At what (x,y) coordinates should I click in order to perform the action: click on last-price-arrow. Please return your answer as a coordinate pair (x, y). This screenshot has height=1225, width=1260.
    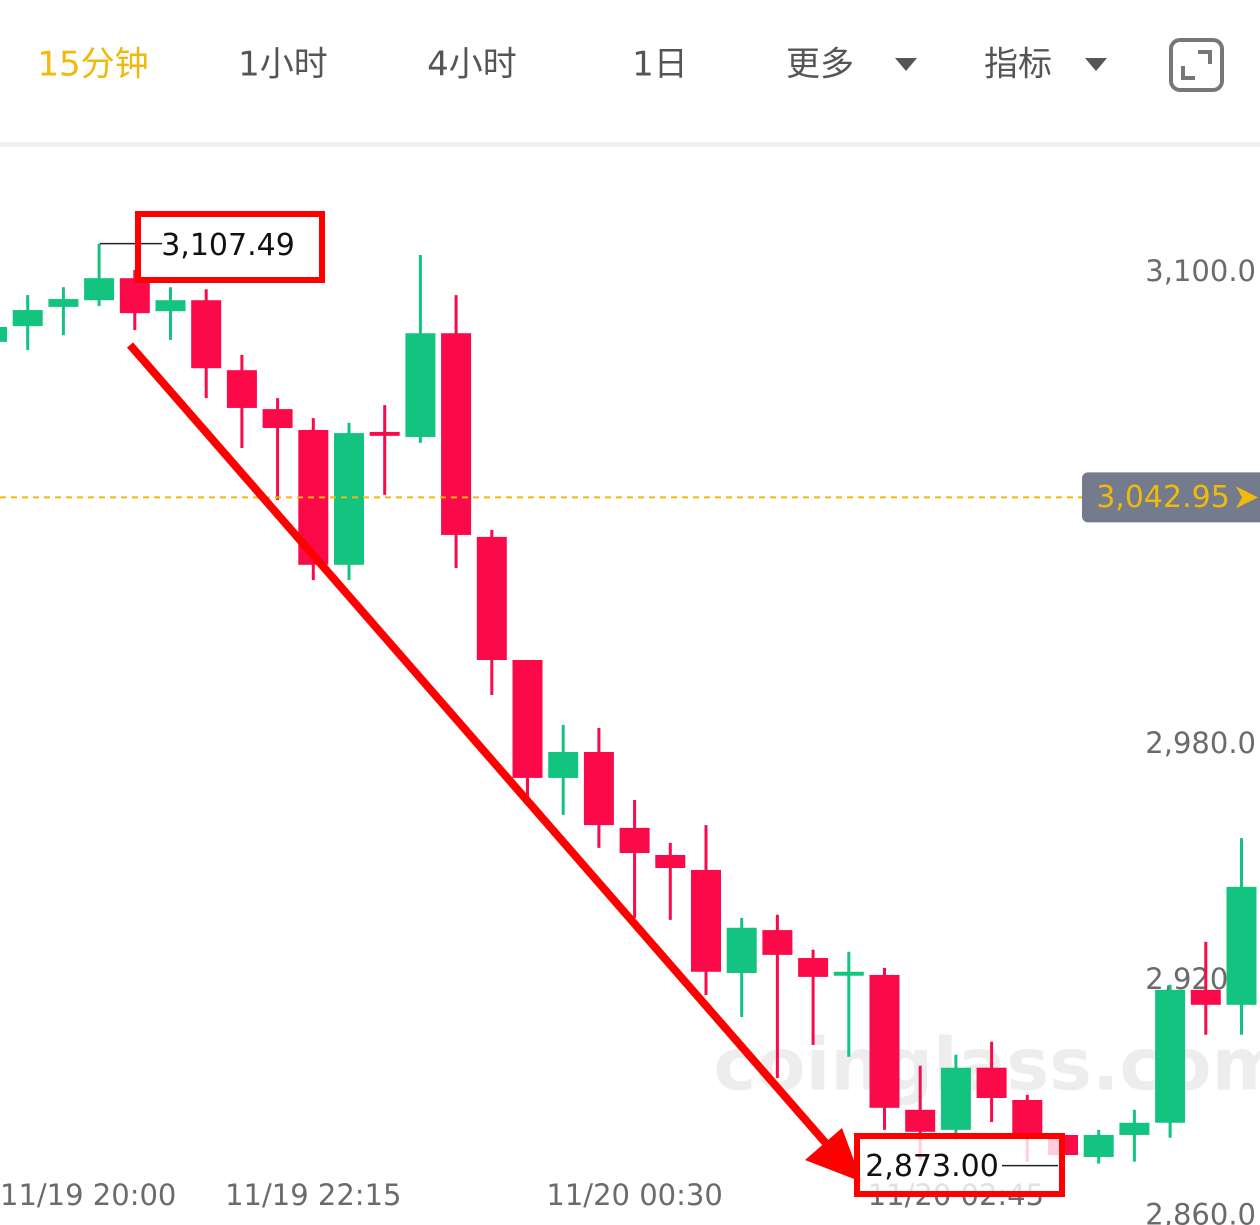
    Looking at the image, I should click on (1247, 497).